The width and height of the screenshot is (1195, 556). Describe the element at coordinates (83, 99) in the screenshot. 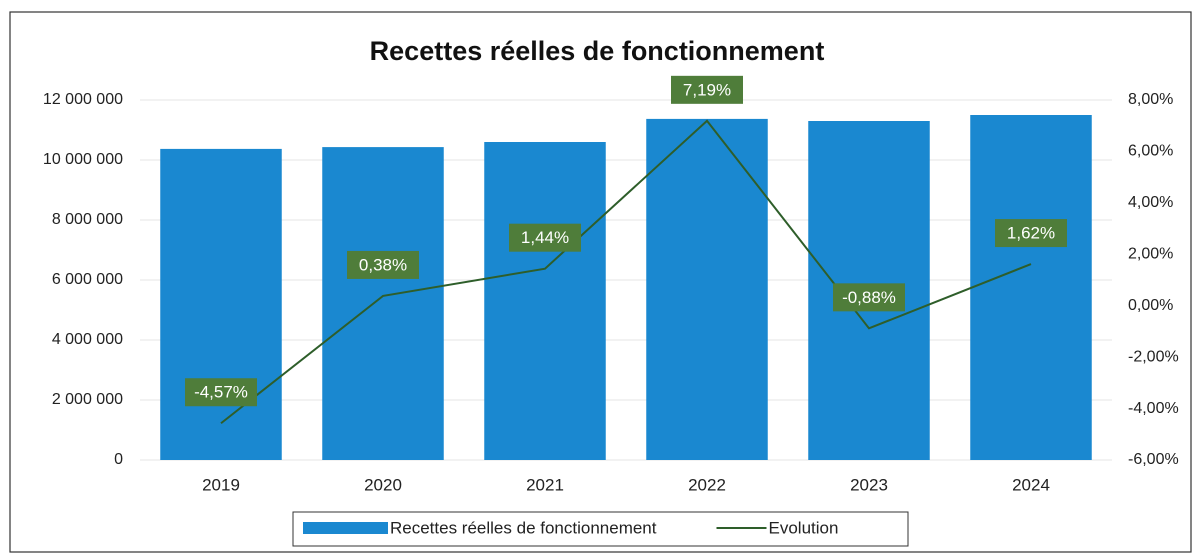

I see `y-tick-label: 12 000 000` at that location.